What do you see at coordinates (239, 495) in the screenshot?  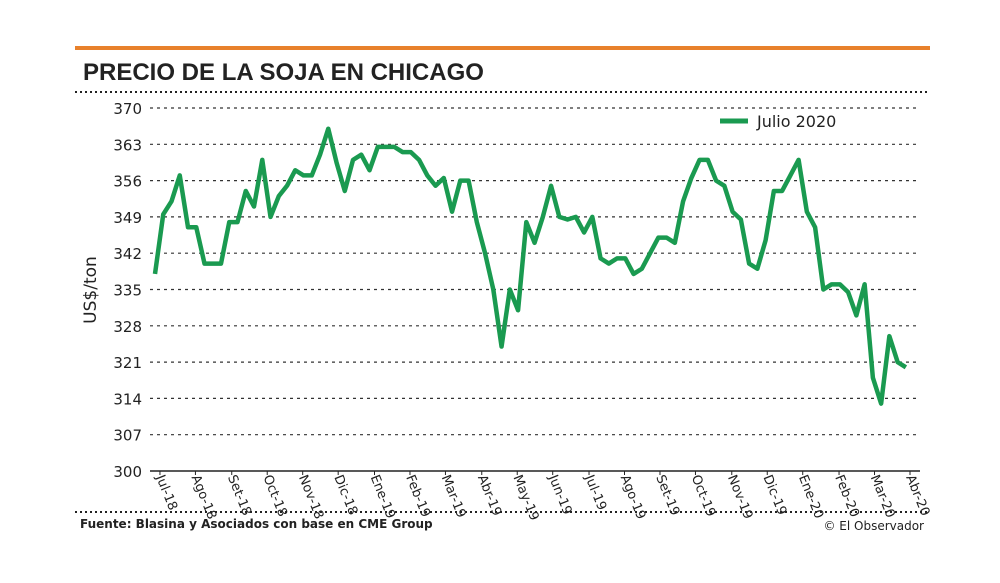 I see `x-tick-label: Set-18` at bounding box center [239, 495].